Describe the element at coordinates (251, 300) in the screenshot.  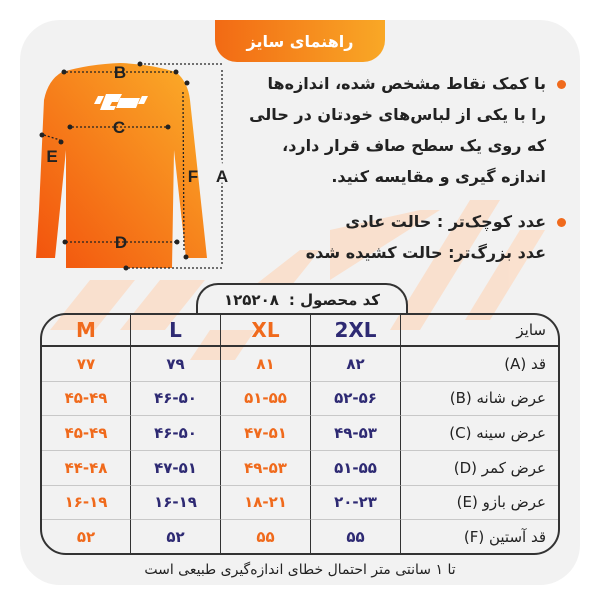
I see `product-code-value: ۱۲۵۲۰۸` at that location.